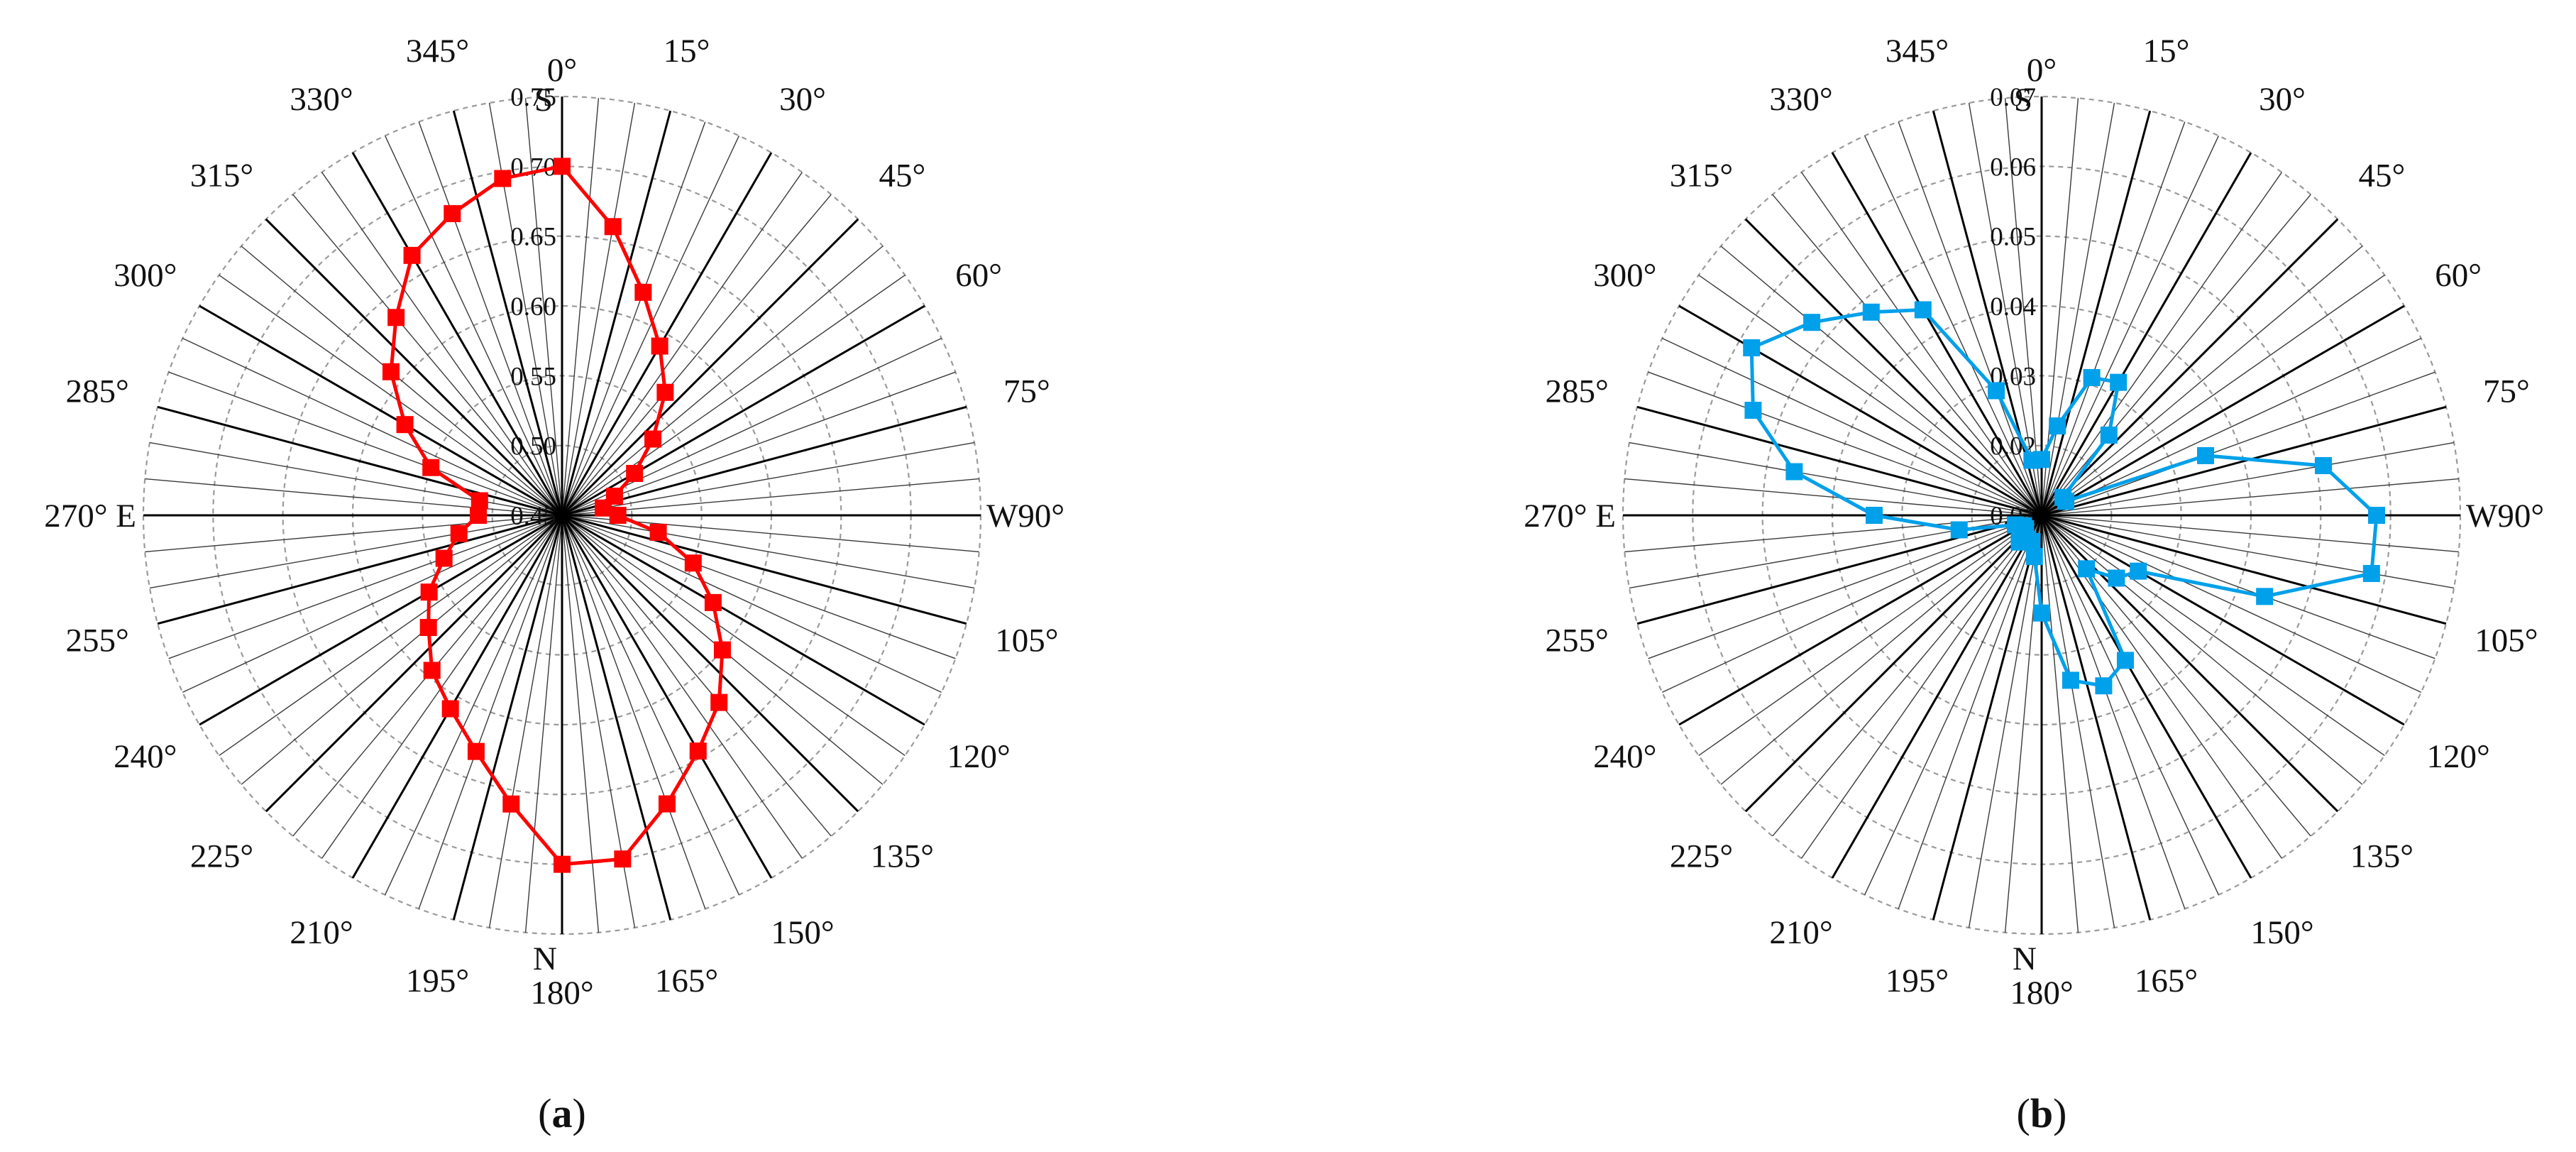 Image resolution: width=2576 pixels, height=1152 pixels. I want to click on compass-label-n: N, so click(545, 958).